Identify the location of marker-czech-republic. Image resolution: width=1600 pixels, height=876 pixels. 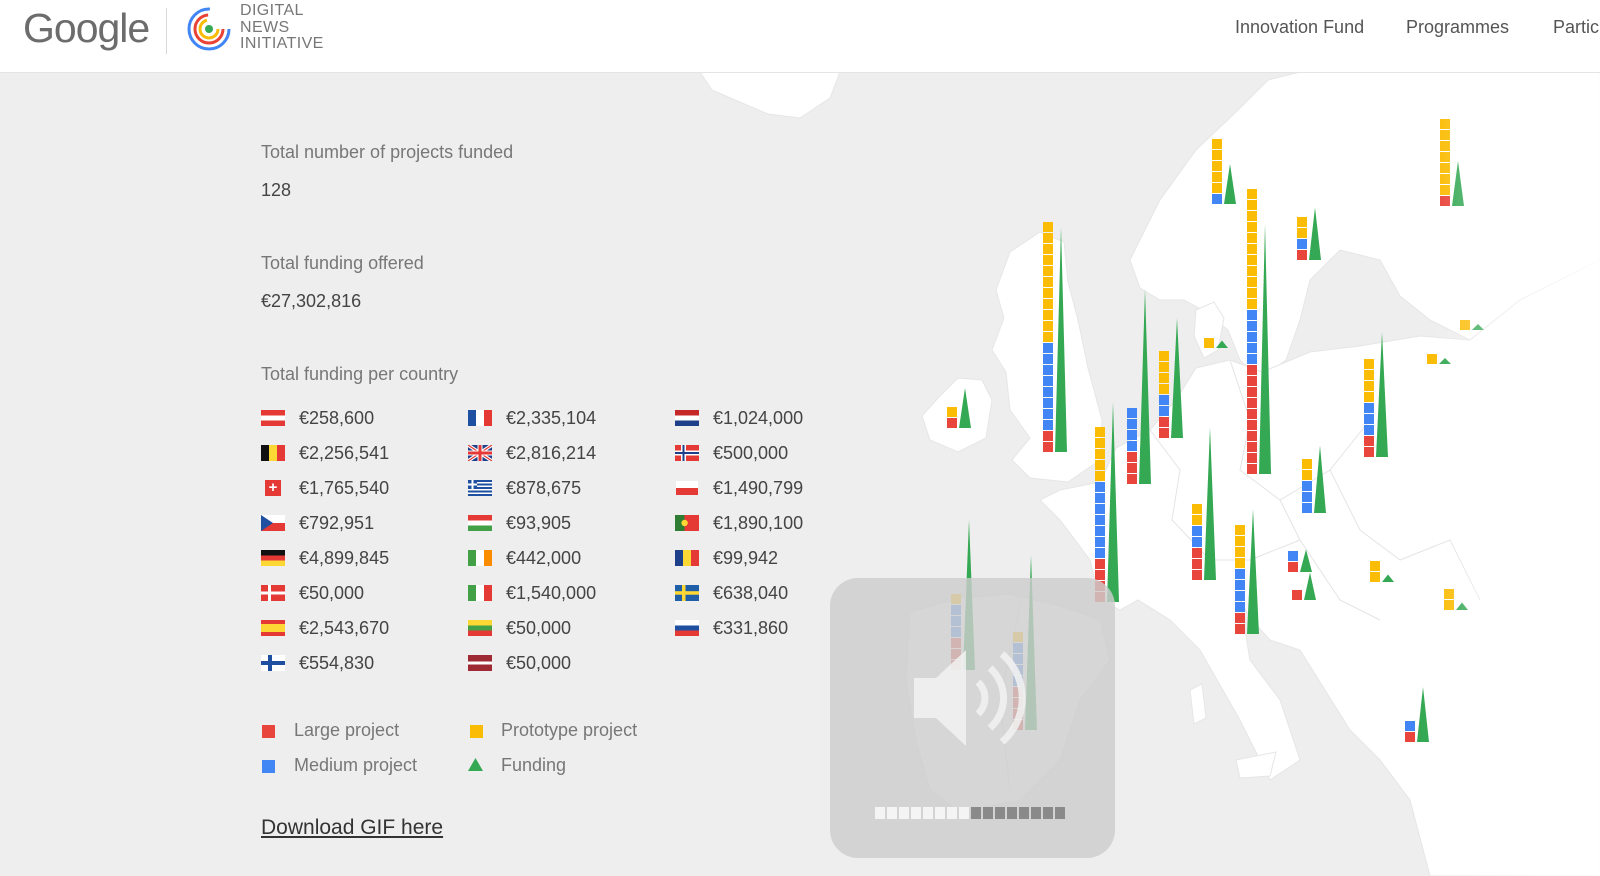
(1314, 479).